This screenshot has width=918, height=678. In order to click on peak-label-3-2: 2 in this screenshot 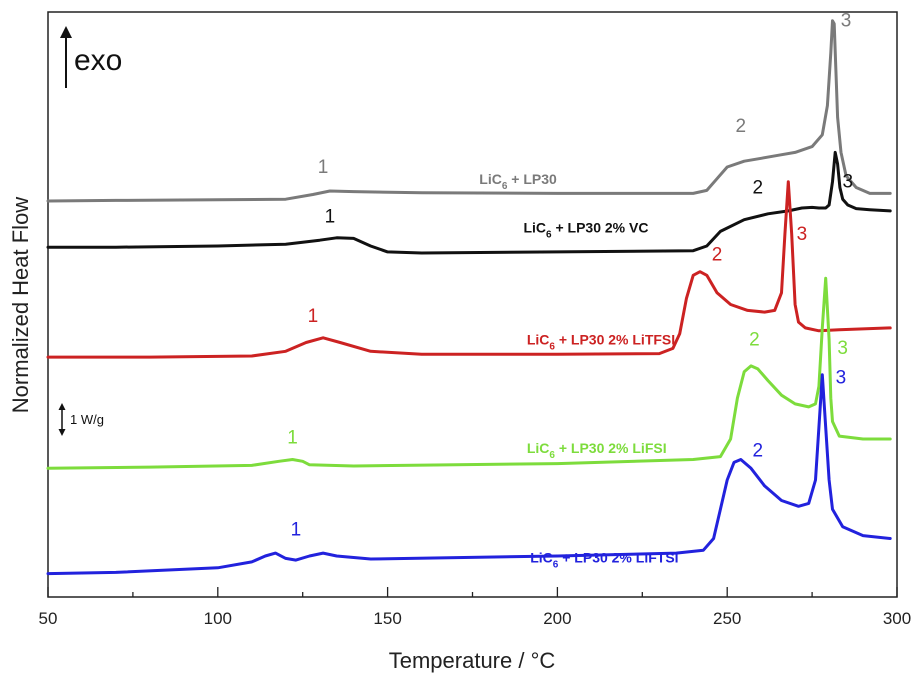, I will do `click(717, 255)`.